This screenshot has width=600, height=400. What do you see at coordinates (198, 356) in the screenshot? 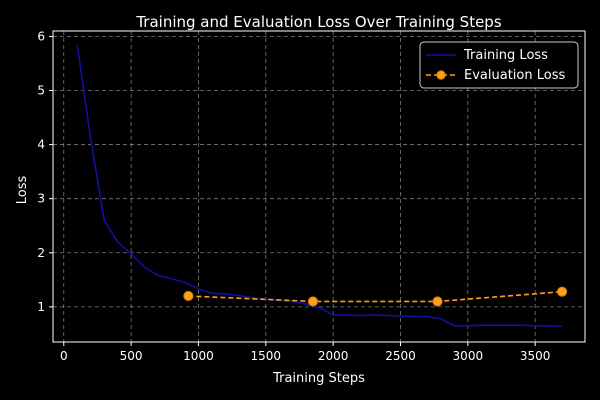
I see `x-tick-label: 1000` at bounding box center [198, 356].